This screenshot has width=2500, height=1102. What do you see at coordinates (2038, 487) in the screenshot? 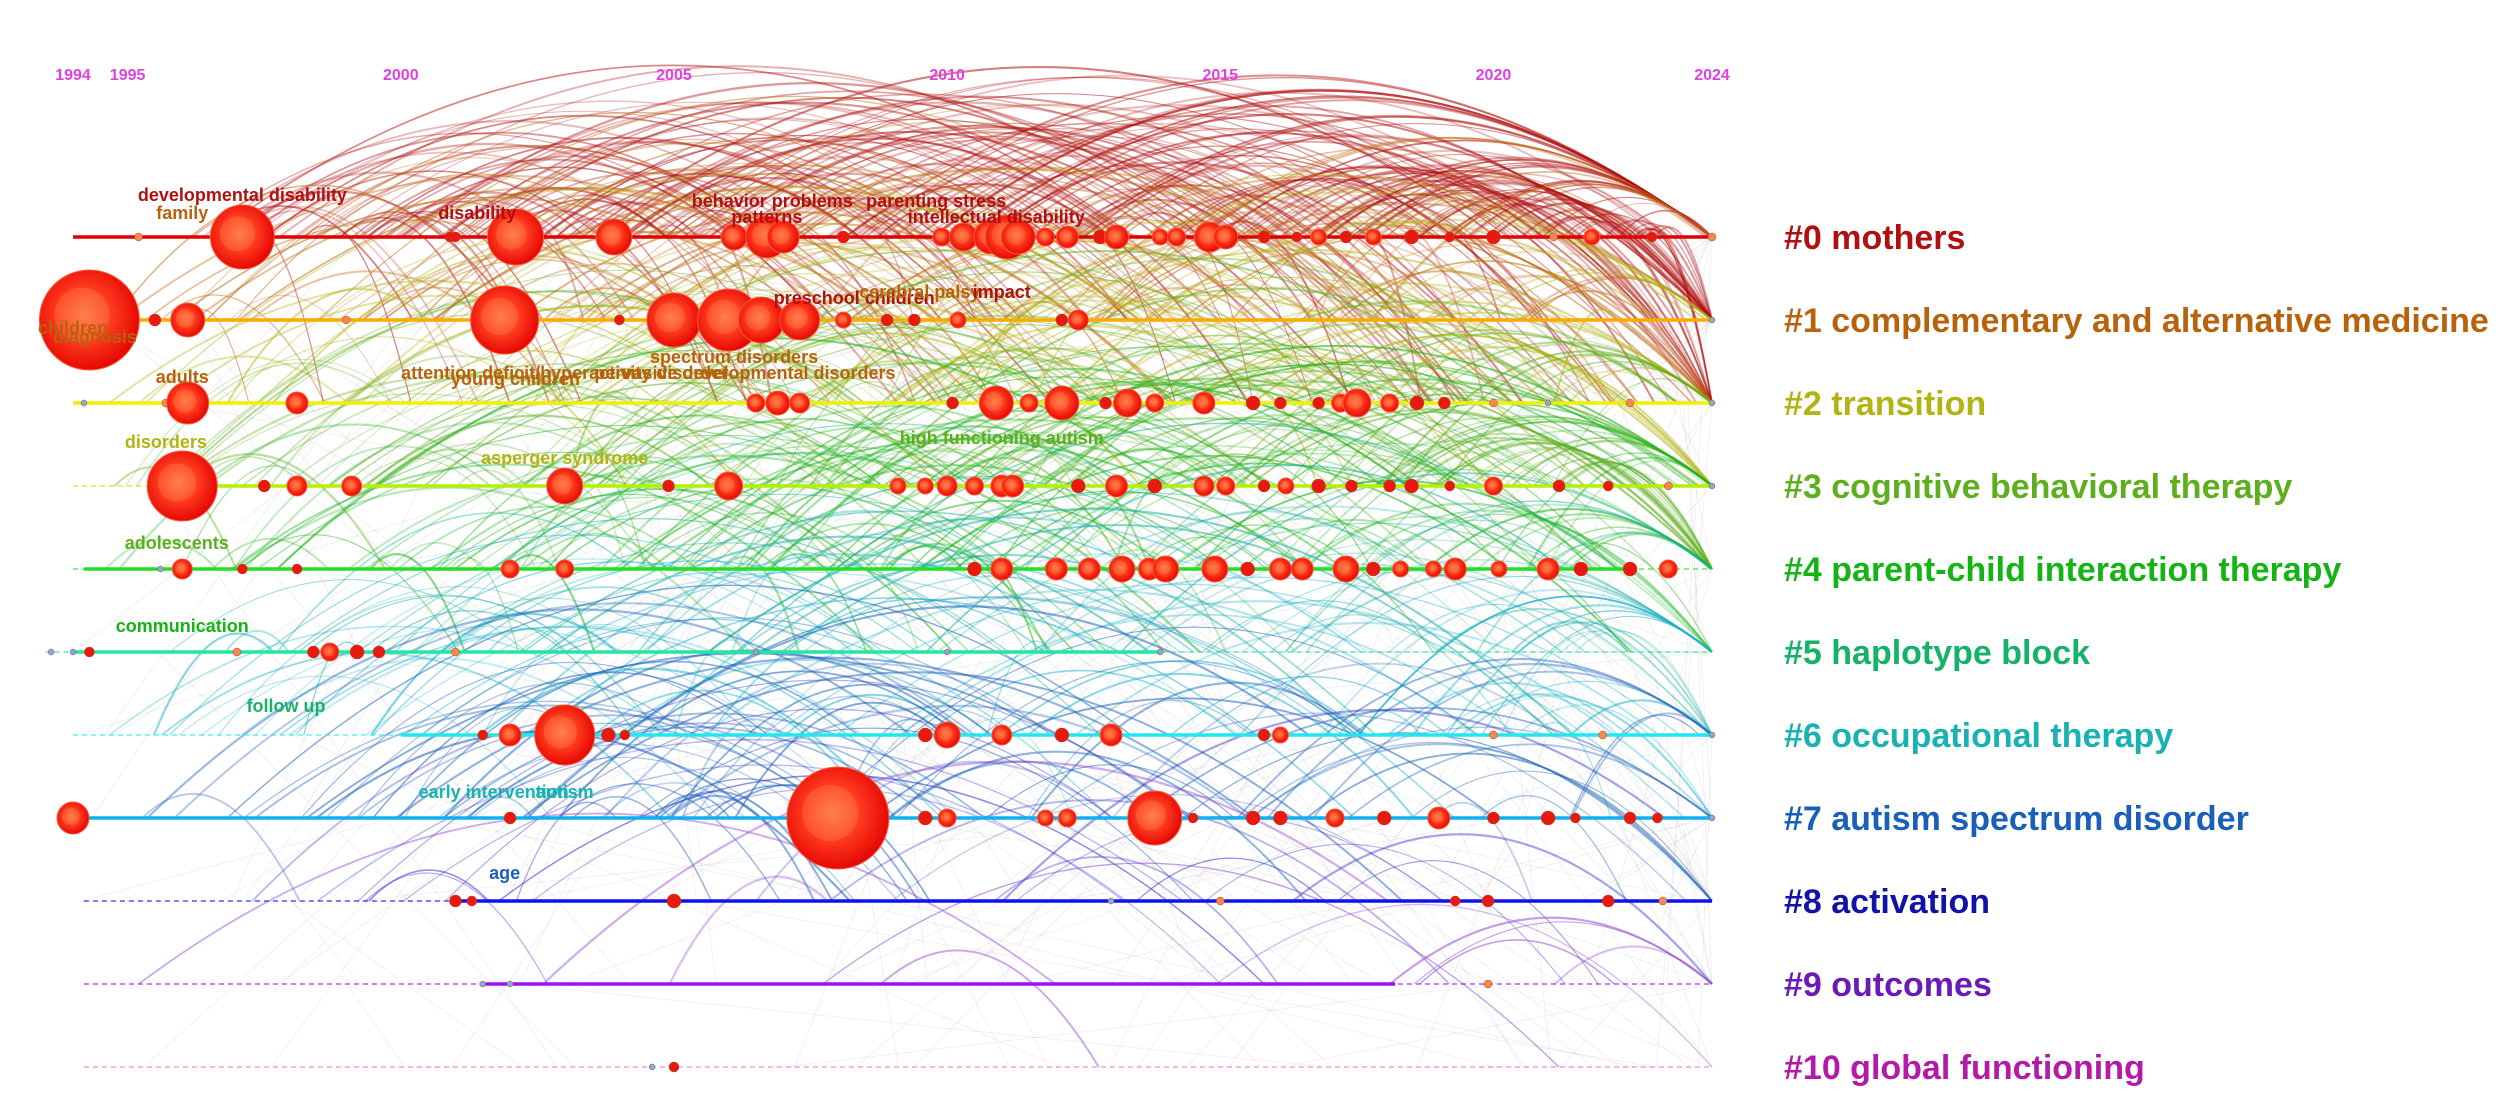
I see `cluster-label: #3 cognitive behavioral therapy` at bounding box center [2038, 487].